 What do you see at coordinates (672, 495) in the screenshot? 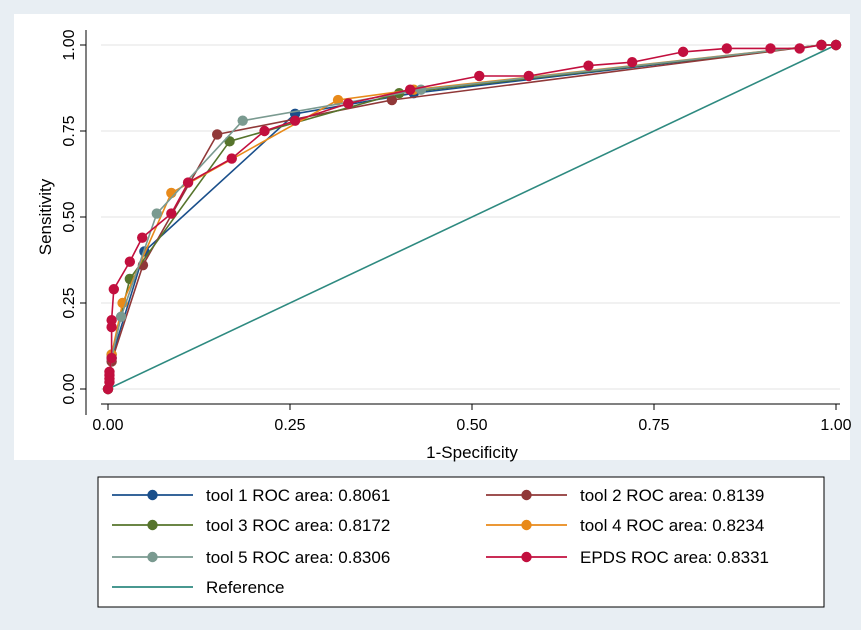
I see `legend-label-1: tool 2 ROC area: 0.8139` at bounding box center [672, 495].